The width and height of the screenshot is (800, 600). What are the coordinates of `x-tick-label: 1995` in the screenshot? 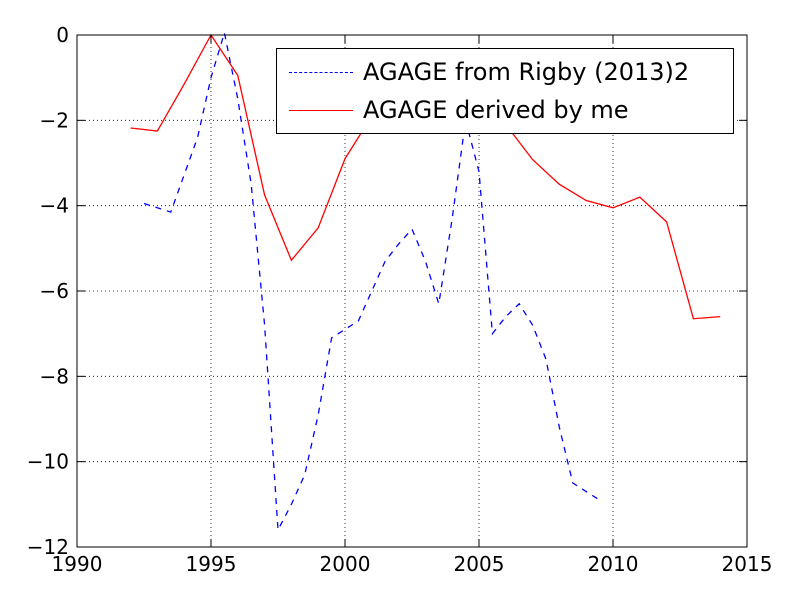 It's located at (211, 564).